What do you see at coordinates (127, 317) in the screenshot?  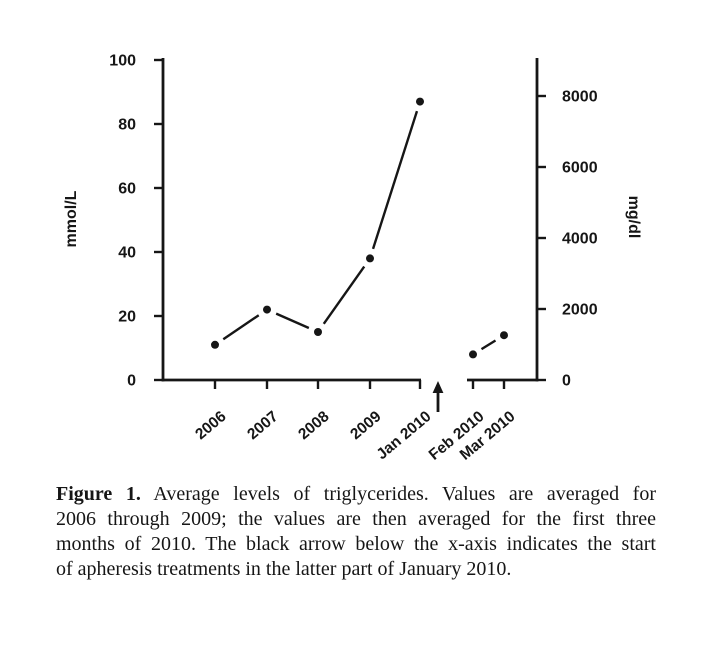 I see `y-tick-label-left: 20` at bounding box center [127, 317].